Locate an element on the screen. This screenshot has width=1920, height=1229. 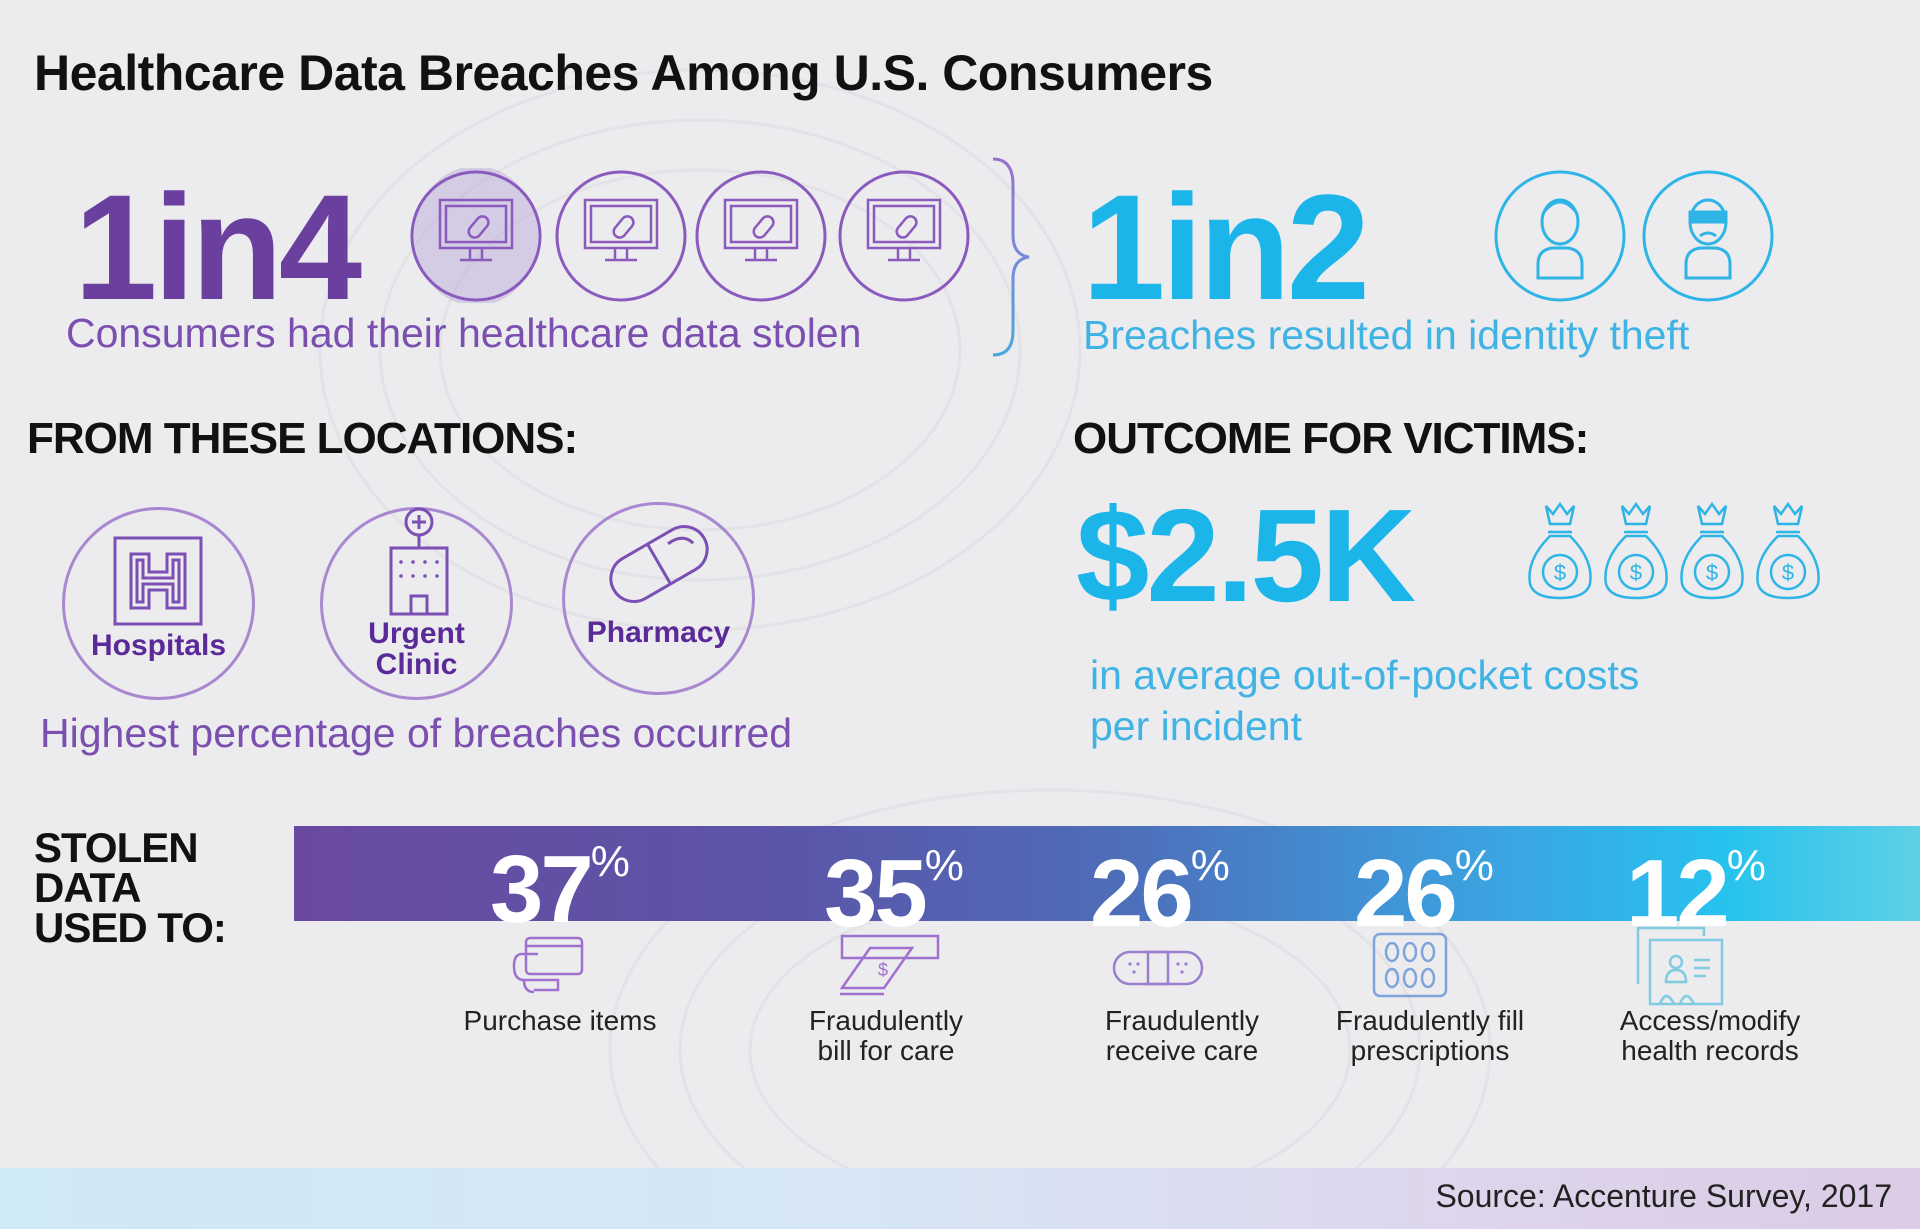
pill-capsule-icon is located at coordinates (659, 564).